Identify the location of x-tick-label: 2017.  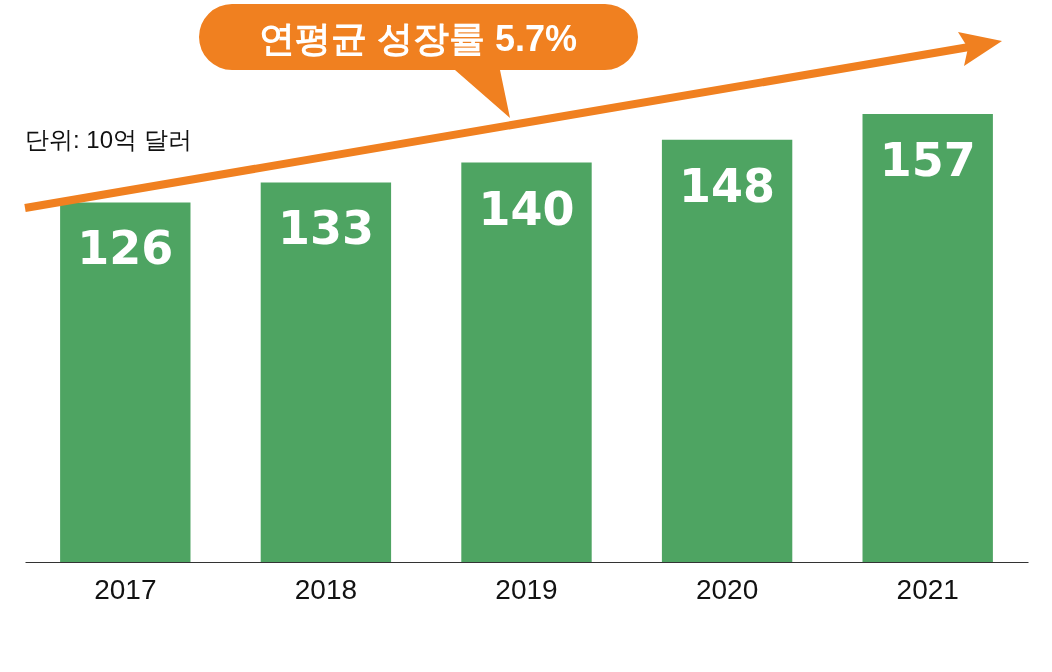
(125, 589).